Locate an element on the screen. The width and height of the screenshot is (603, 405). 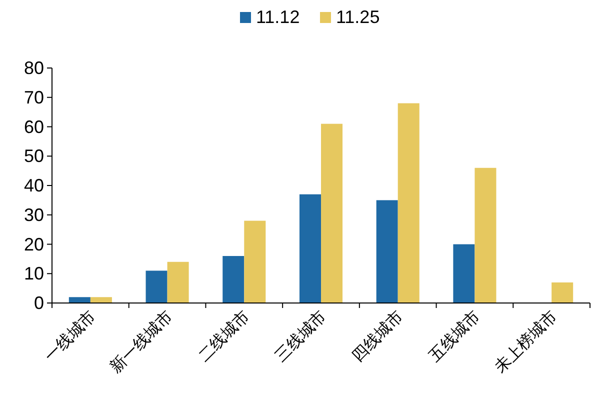
y-tick-label: 30 is located at coordinates (34, 214).